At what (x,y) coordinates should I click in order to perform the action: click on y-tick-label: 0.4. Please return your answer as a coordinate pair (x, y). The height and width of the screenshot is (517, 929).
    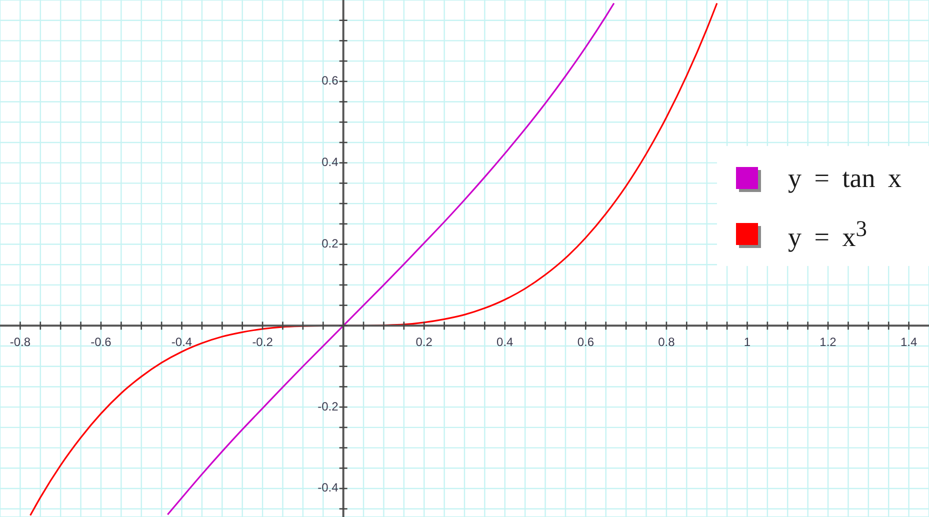
    Looking at the image, I should click on (330, 162).